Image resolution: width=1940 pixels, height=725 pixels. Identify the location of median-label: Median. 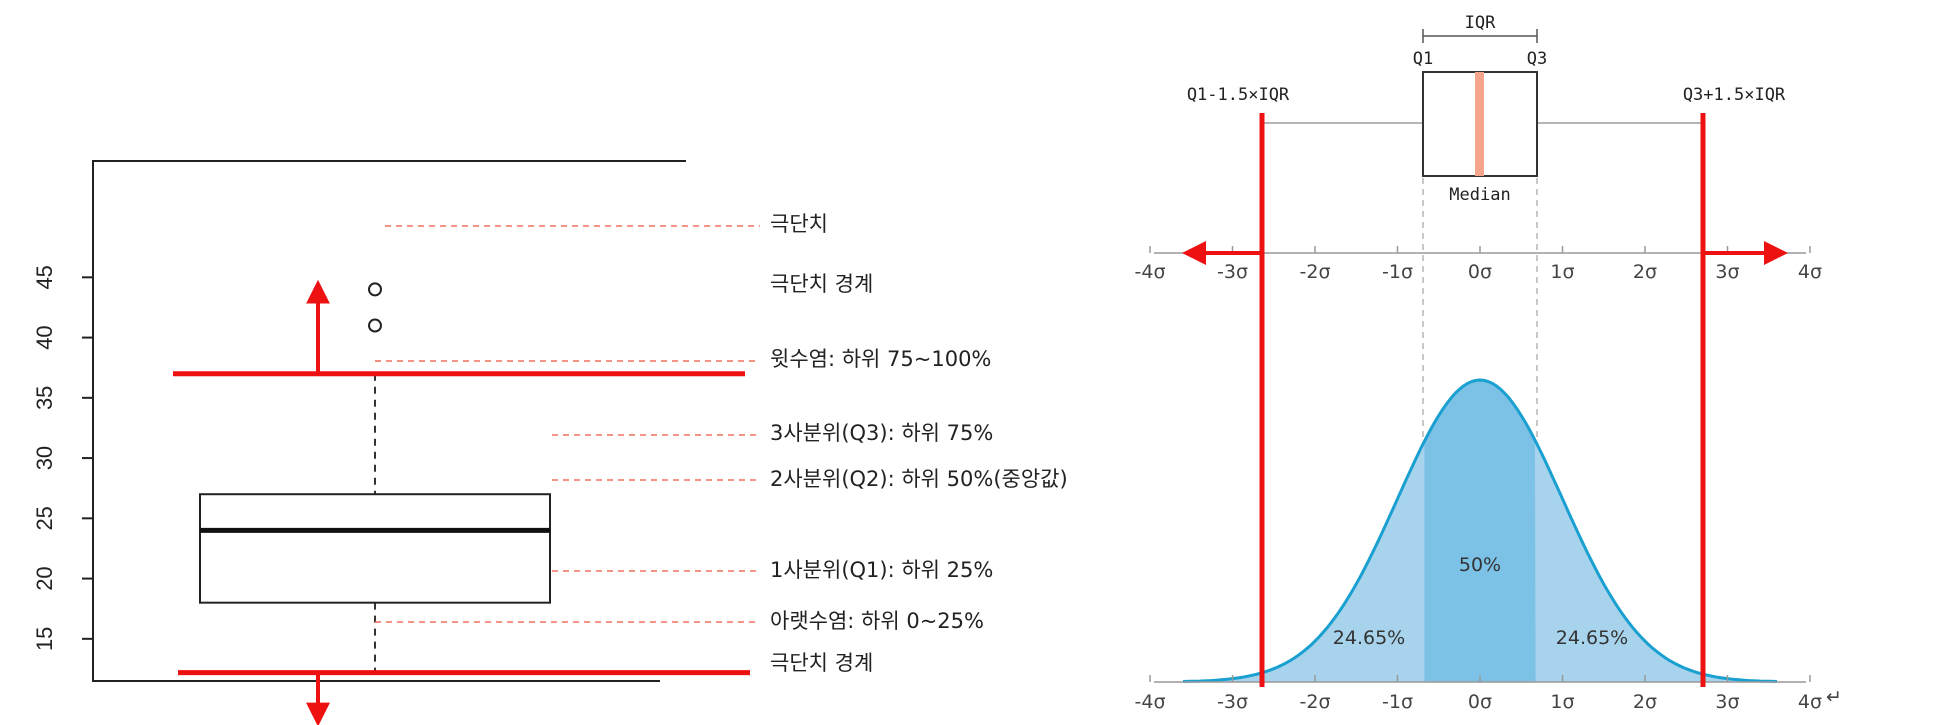
(1479, 195).